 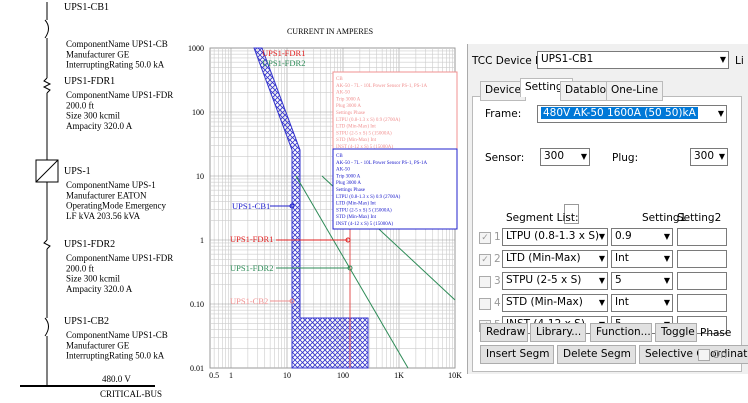 What do you see at coordinates (497, 303) in the screenshot?
I see `segment-number: 4` at bounding box center [497, 303].